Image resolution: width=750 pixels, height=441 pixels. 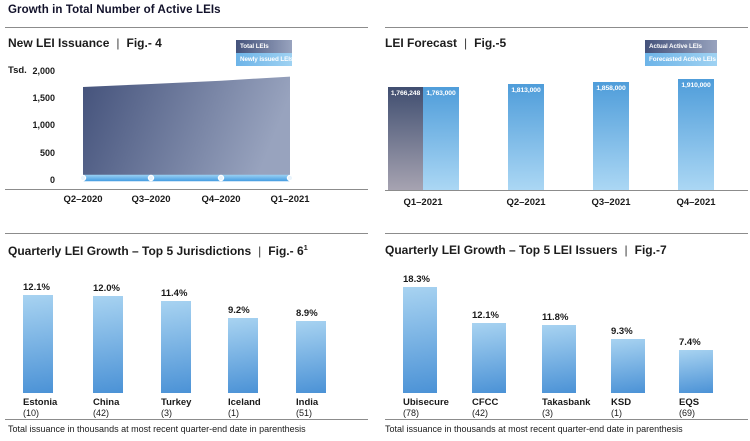 I want to click on fig5-header: LEI Forecast | Fig.-5, so click(x=445, y=43).